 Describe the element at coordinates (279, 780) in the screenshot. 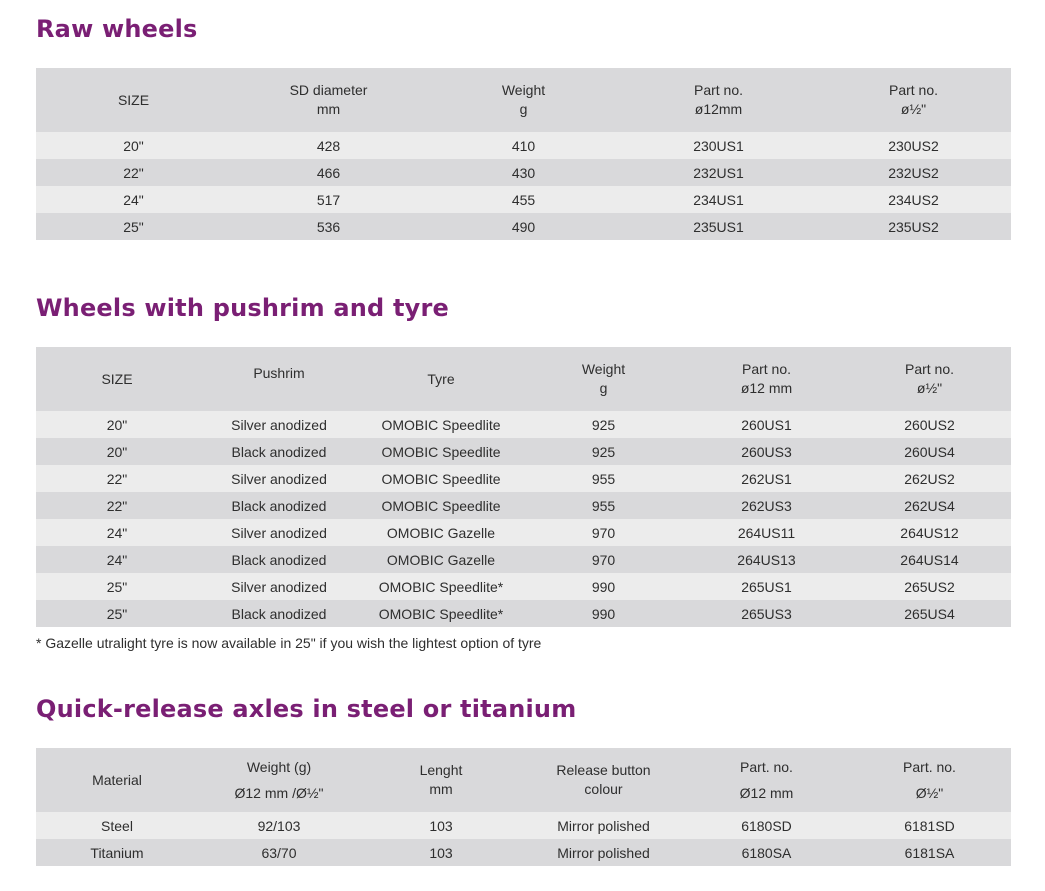

I see `column-header-weight: Weight (g) Ø12 mm /Ø½"` at that location.